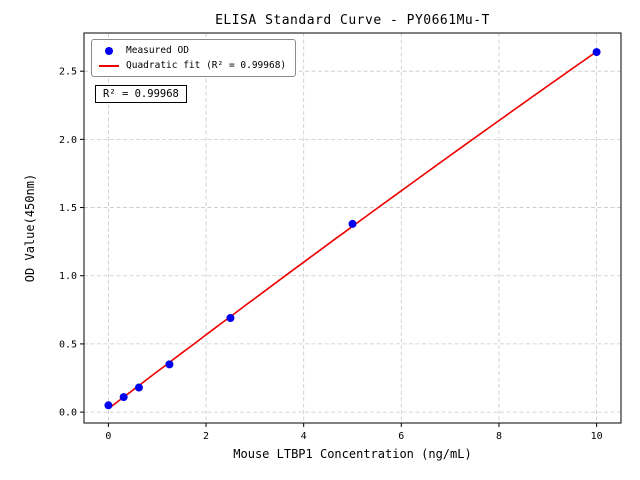 This screenshot has width=640, height=480. I want to click on y-tick-label: 0.0, so click(68, 413).